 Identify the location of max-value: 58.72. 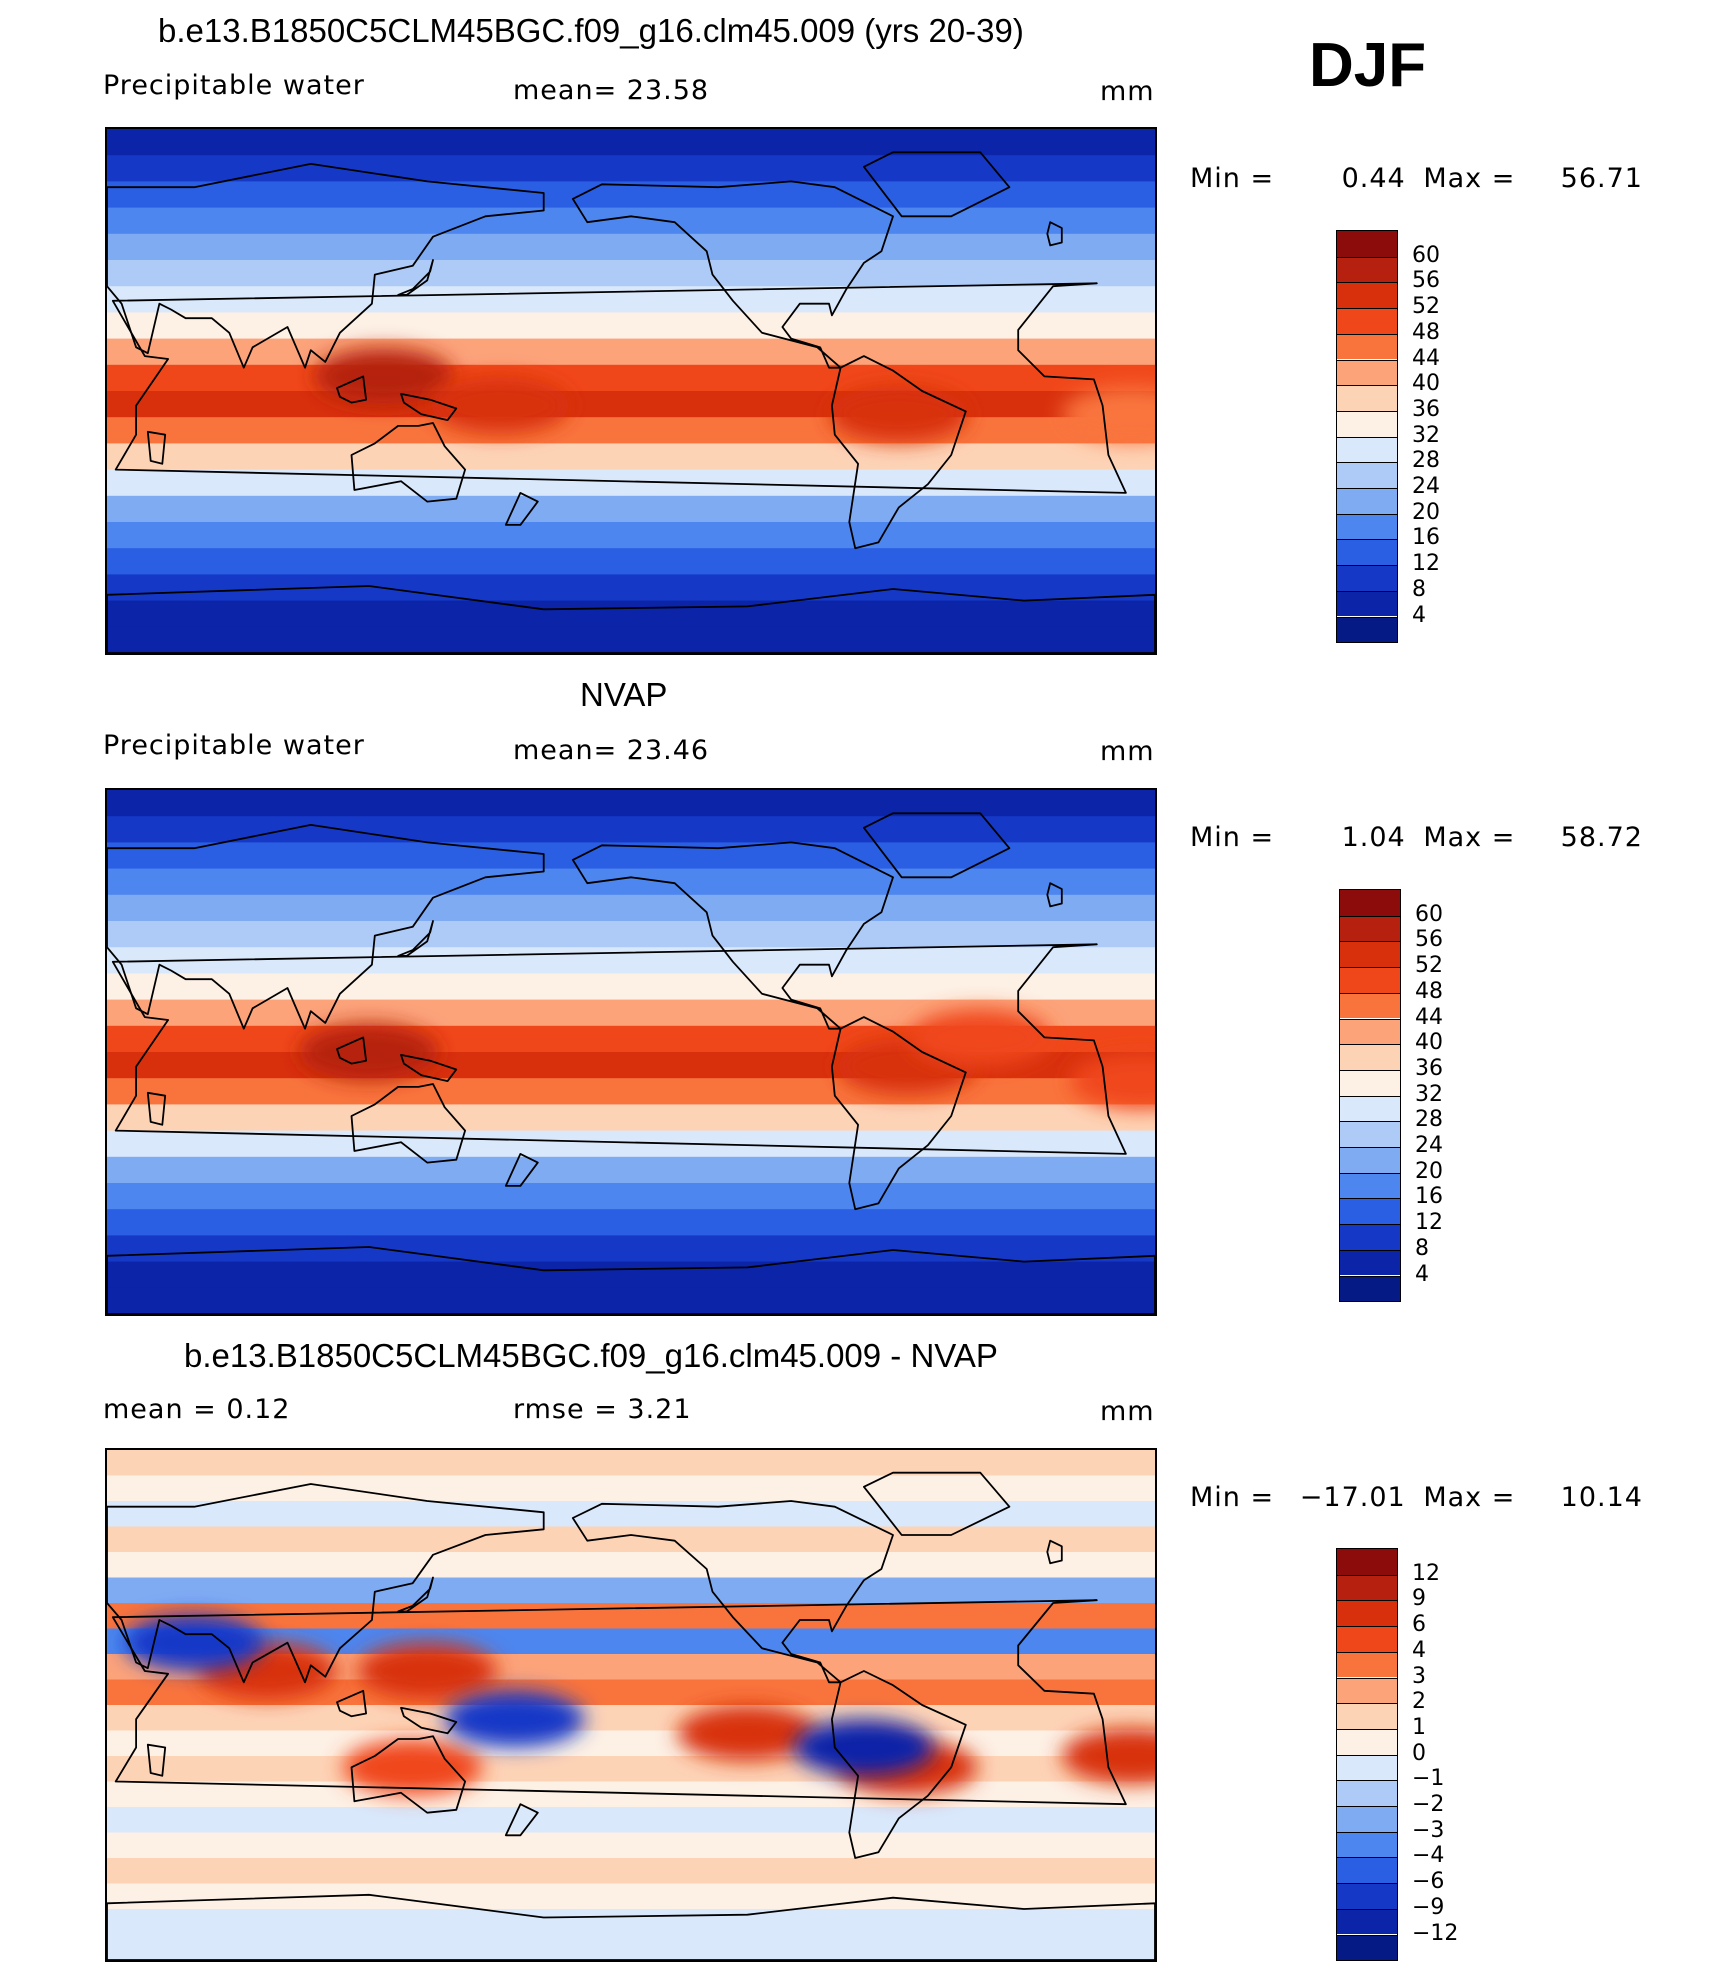
(1601, 837).